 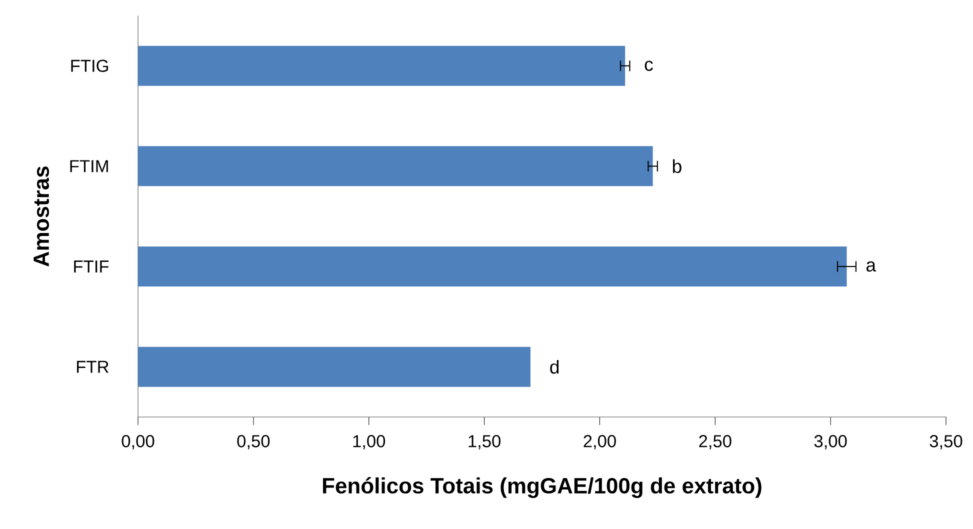 What do you see at coordinates (484, 442) in the screenshot?
I see `x-tick-label: 1,50` at bounding box center [484, 442].